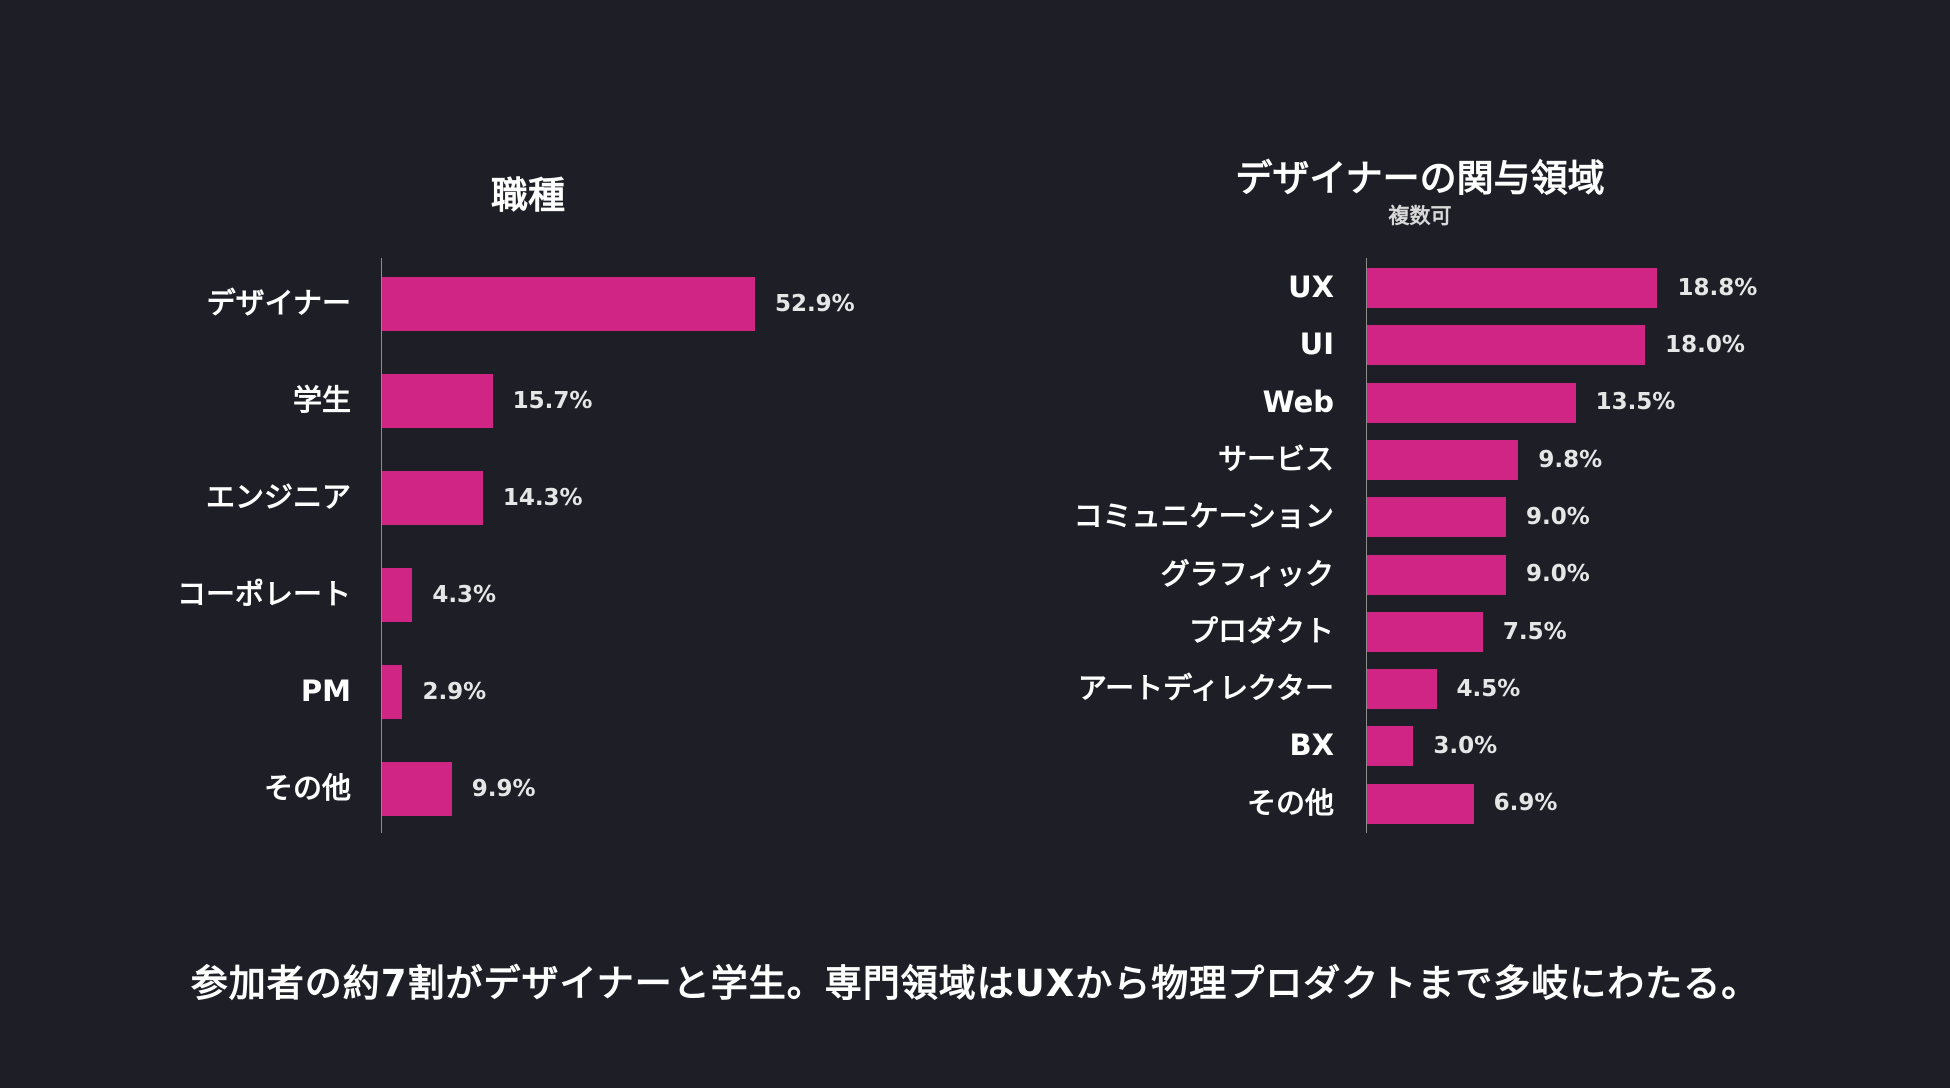  What do you see at coordinates (1261, 630) in the screenshot?
I see `category-label: プロダクト` at bounding box center [1261, 630].